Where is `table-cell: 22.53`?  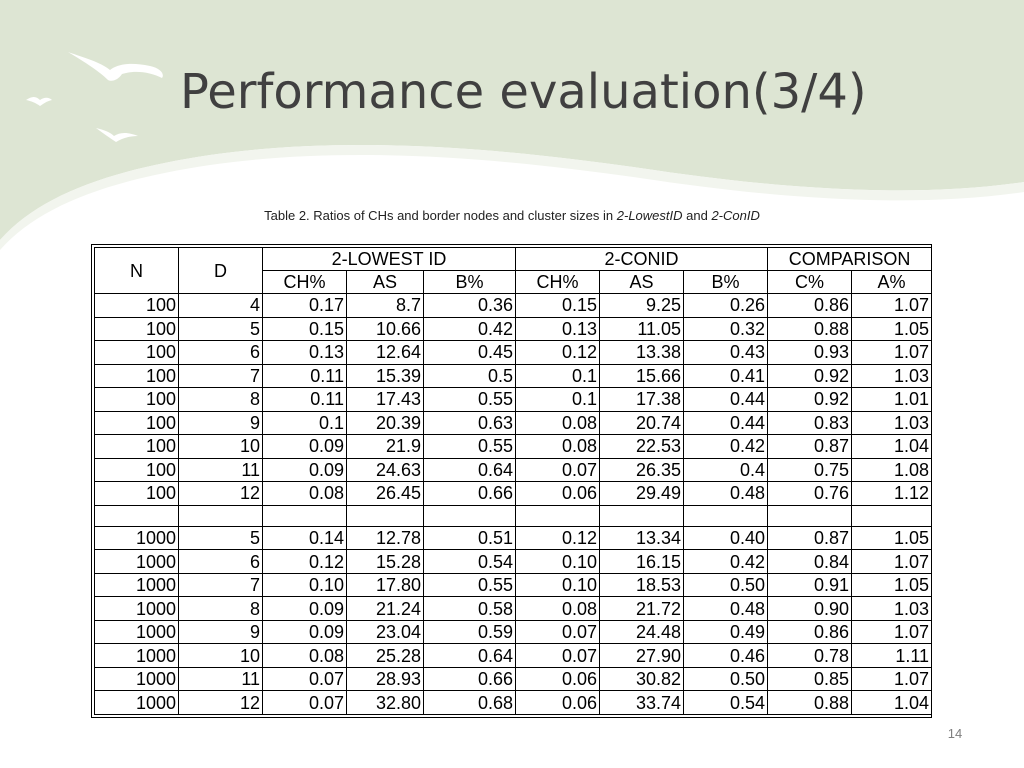
table-cell: 22.53 is located at coordinates (642, 446).